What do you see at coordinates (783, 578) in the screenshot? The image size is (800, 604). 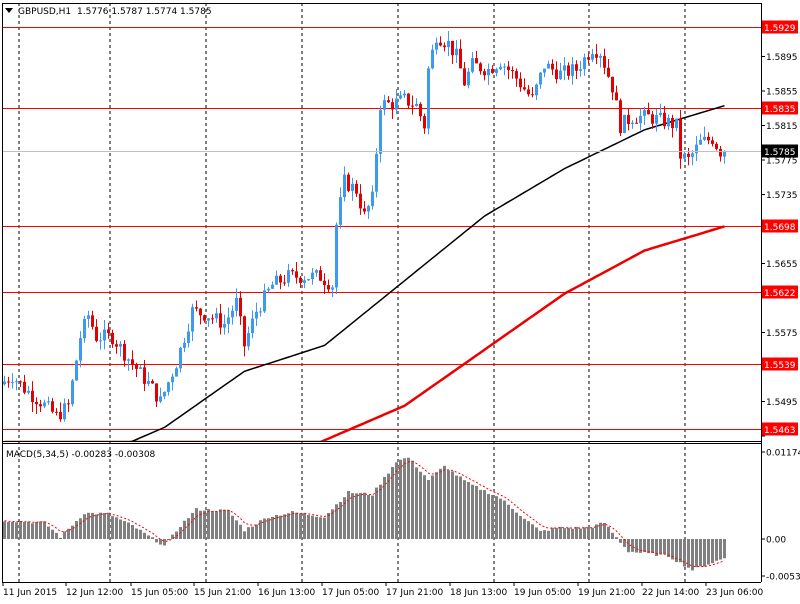 I see `macd-tick-label: -0.00539` at bounding box center [783, 578].